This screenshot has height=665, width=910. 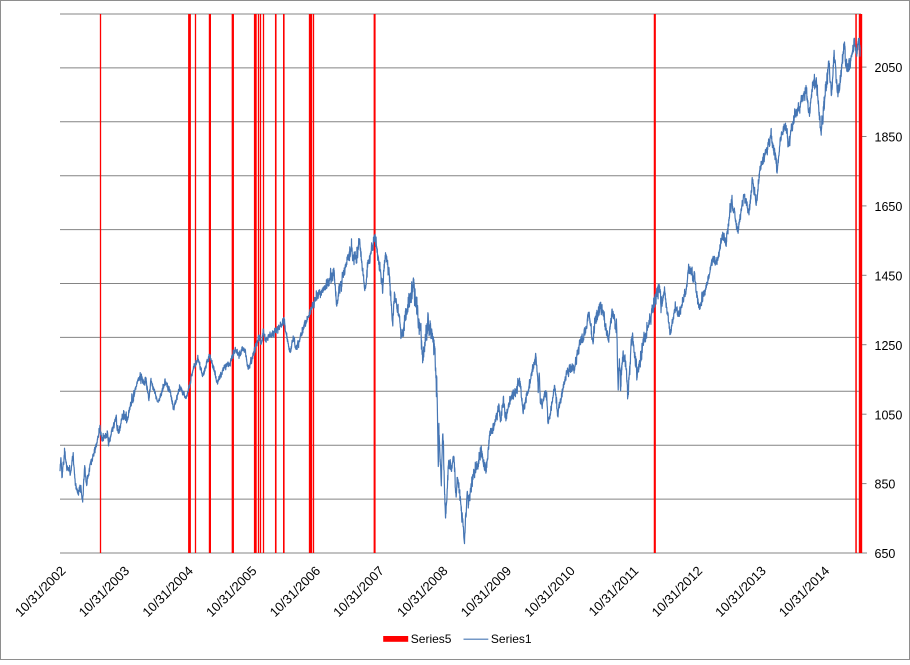 What do you see at coordinates (885, 554) in the screenshot?
I see `svg-text: 650` at bounding box center [885, 554].